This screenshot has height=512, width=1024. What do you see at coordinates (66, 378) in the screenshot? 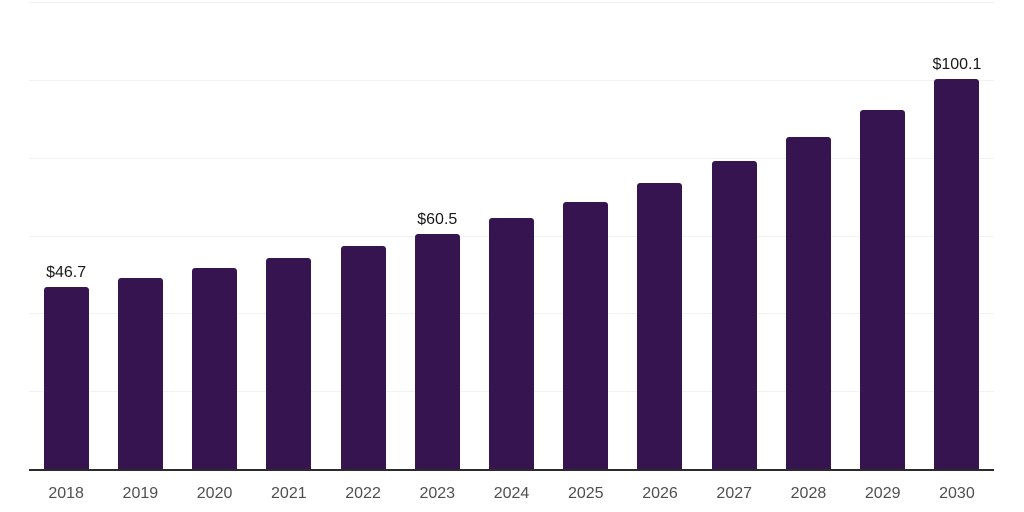
I see `bar-2018` at bounding box center [66, 378].